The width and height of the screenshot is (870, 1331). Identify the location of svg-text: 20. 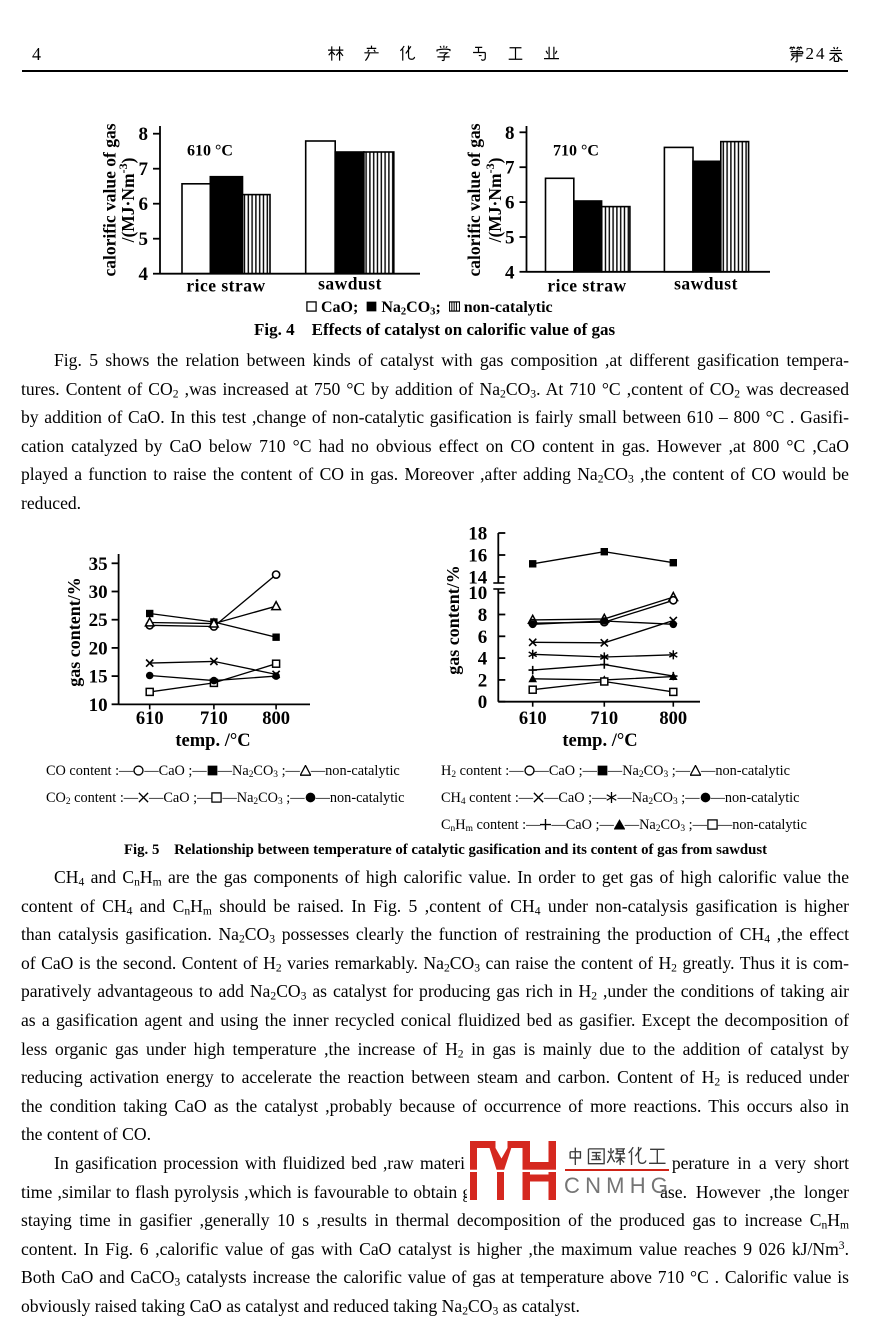
(98, 648).